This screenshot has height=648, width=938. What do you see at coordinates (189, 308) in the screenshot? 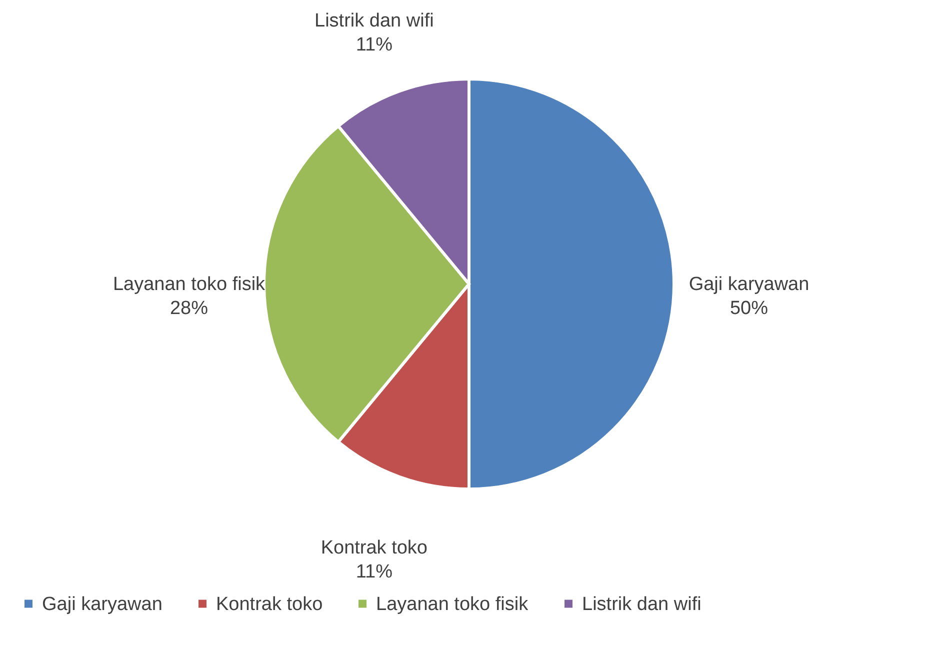
I see `data-label: 28%` at bounding box center [189, 308].